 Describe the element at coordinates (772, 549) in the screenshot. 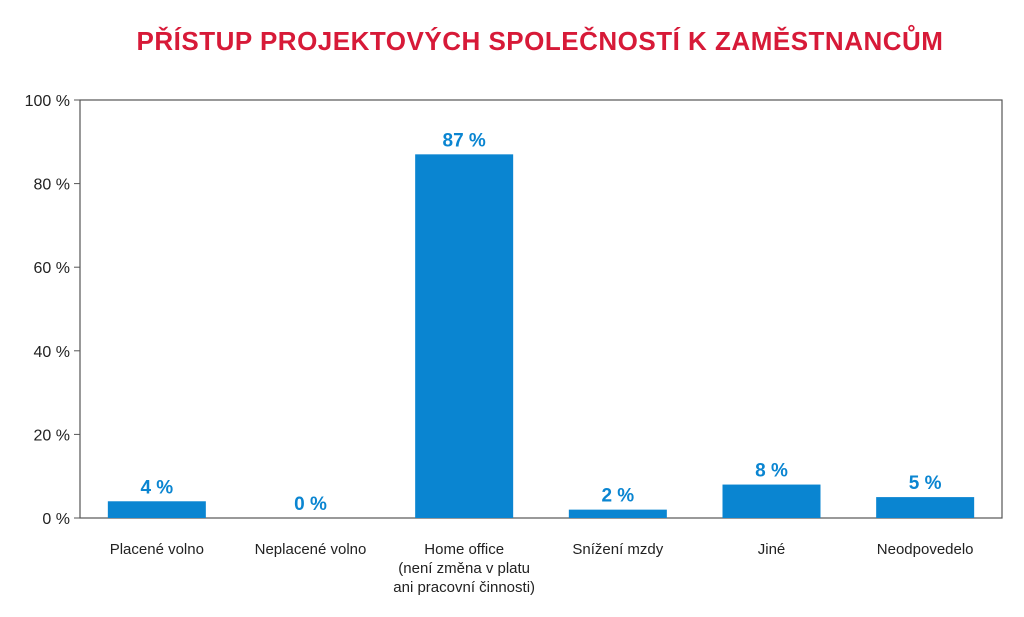

I see `x-category-label: Jiné` at that location.